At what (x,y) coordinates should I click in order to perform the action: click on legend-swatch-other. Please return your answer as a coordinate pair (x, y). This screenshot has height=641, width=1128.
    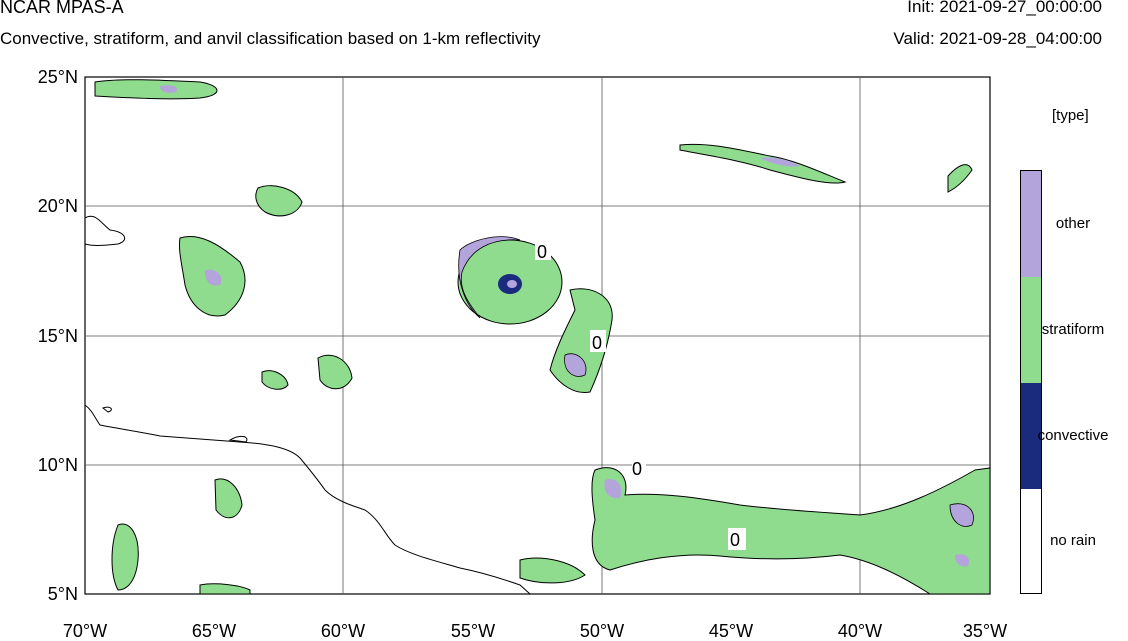
    Looking at the image, I should click on (1031, 224).